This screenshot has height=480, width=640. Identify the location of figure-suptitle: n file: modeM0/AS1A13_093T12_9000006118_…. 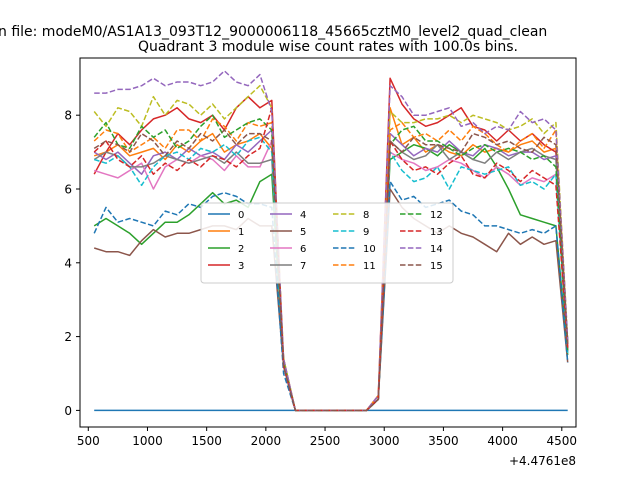
(273, 32).